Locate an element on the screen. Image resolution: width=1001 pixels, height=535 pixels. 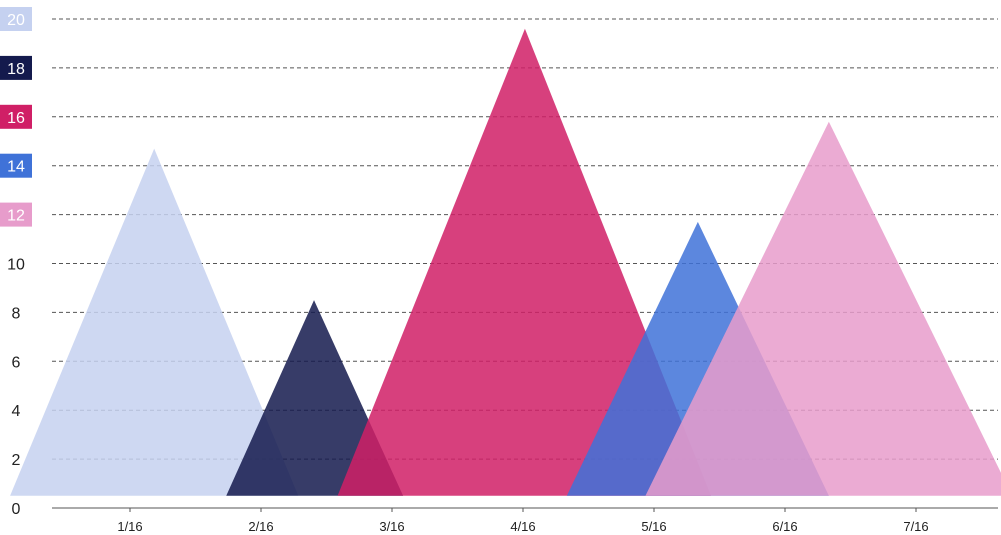
y-tick: 10 is located at coordinates (16, 265).